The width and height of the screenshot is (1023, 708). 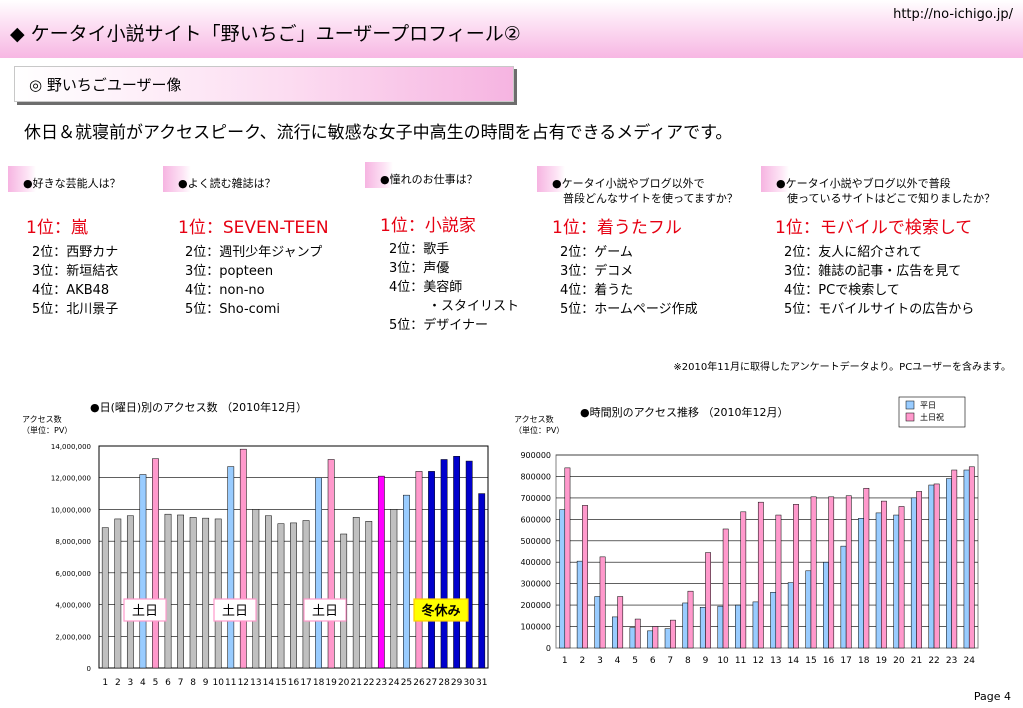 I want to click on rank-item: 2位：友人に紹介されて, so click(x=853, y=252).